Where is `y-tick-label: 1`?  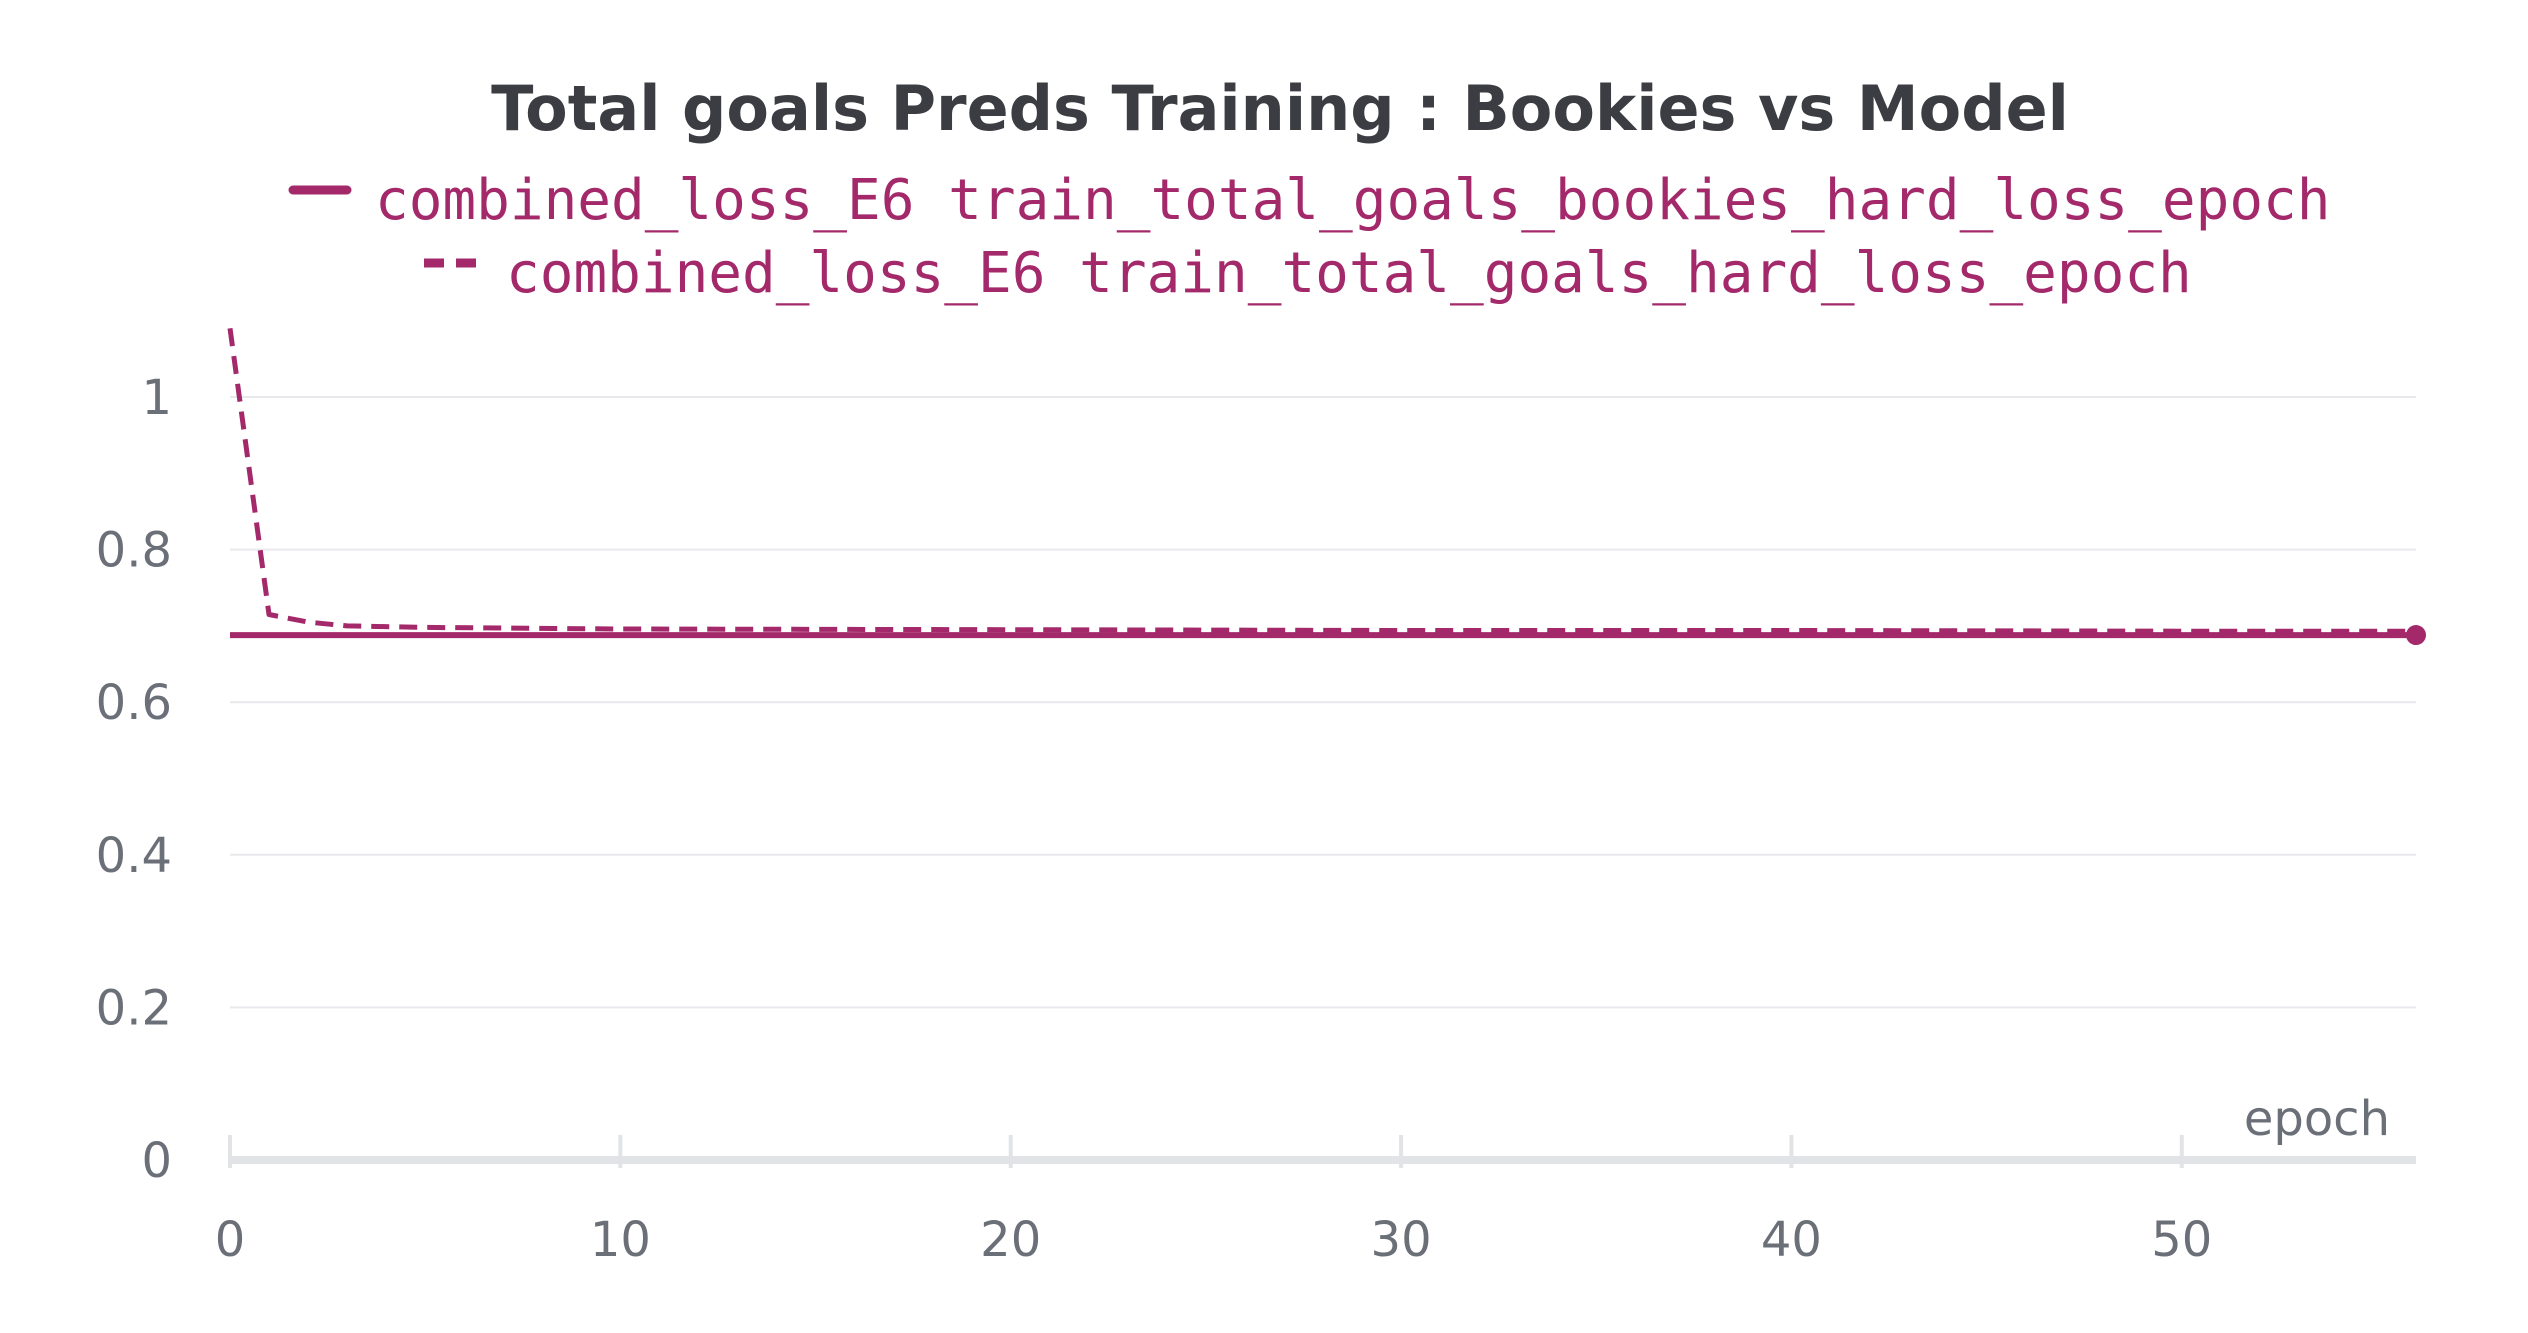 y-tick-label: 1 is located at coordinates (156, 398).